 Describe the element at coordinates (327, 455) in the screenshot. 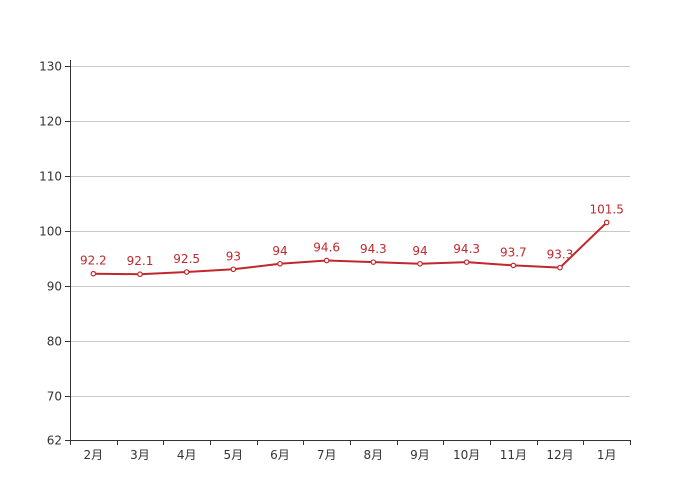

I see `x-tick-label: 7月` at that location.